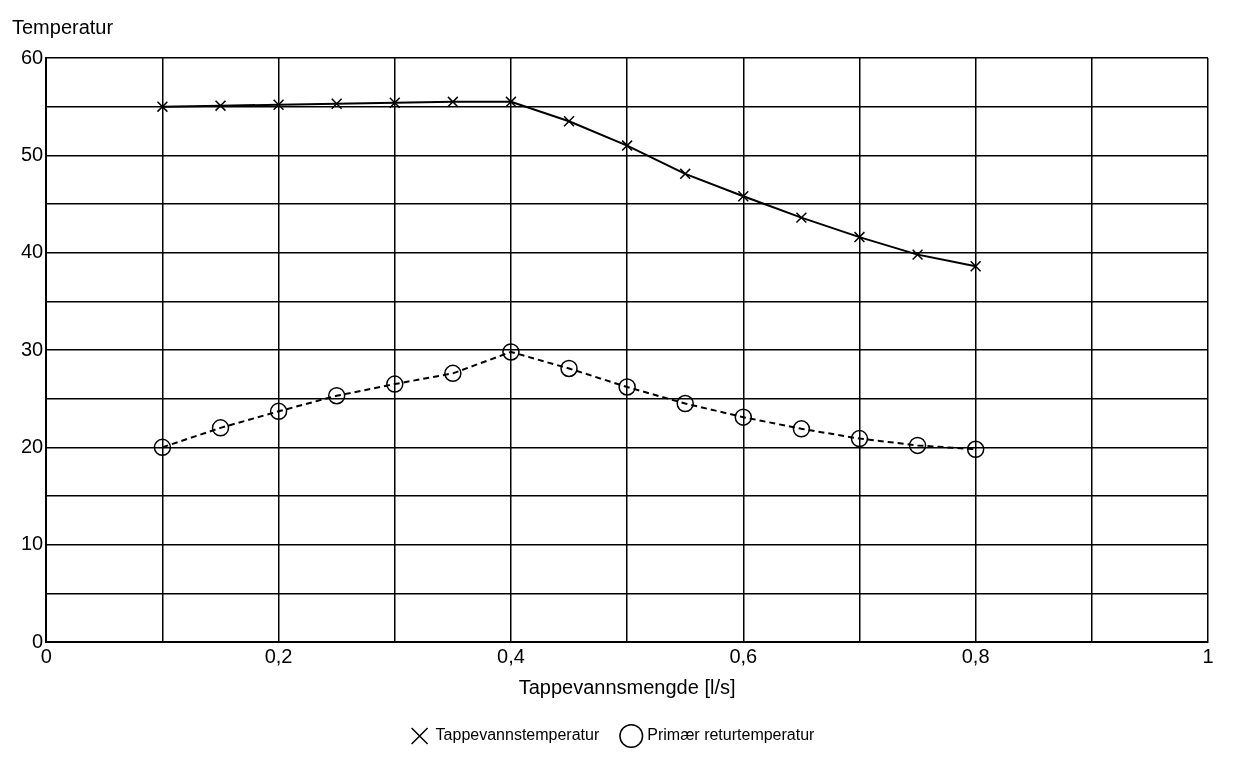 This screenshot has height=774, width=1240. What do you see at coordinates (511, 655) in the screenshot?
I see `x-tick-label: 0,4` at bounding box center [511, 655].